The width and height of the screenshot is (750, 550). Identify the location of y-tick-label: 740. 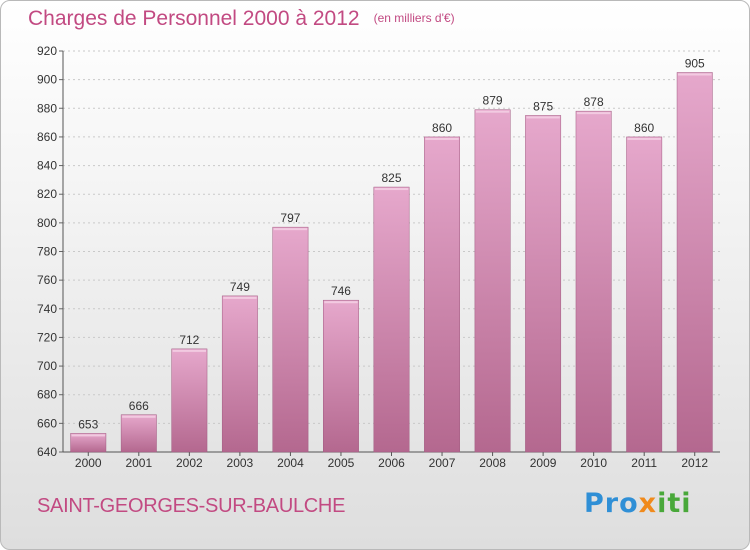
(47, 309).